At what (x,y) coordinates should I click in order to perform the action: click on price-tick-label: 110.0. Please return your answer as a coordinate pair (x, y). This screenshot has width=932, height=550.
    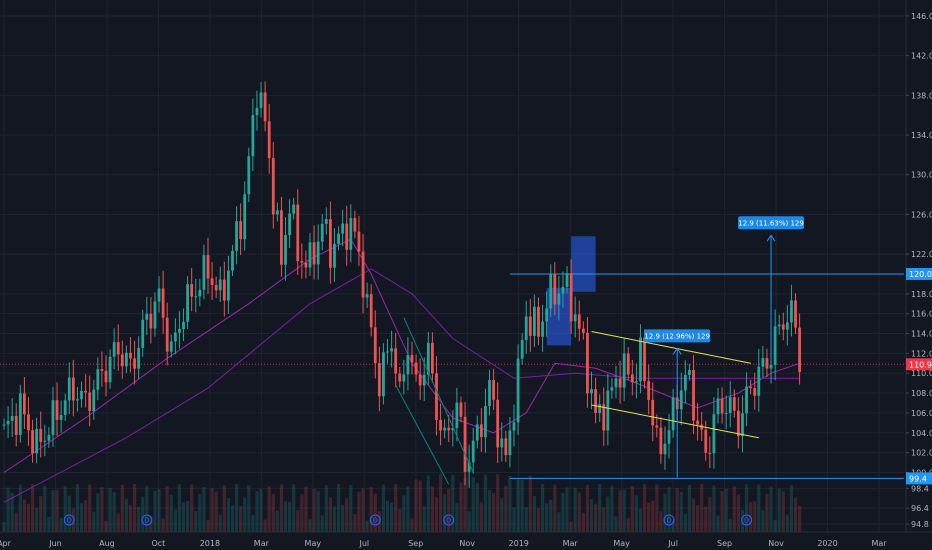
    Looking at the image, I should click on (921, 373).